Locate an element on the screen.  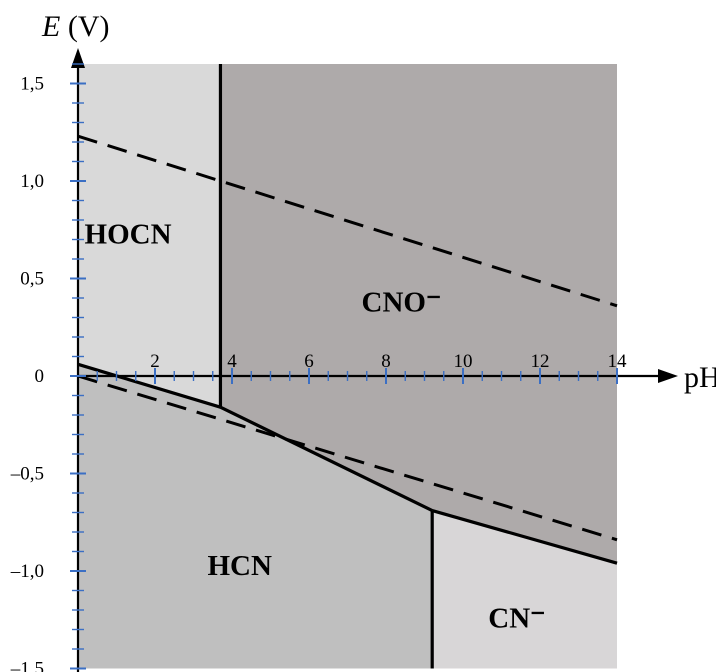
x-tick-label: 8 is located at coordinates (386, 361).